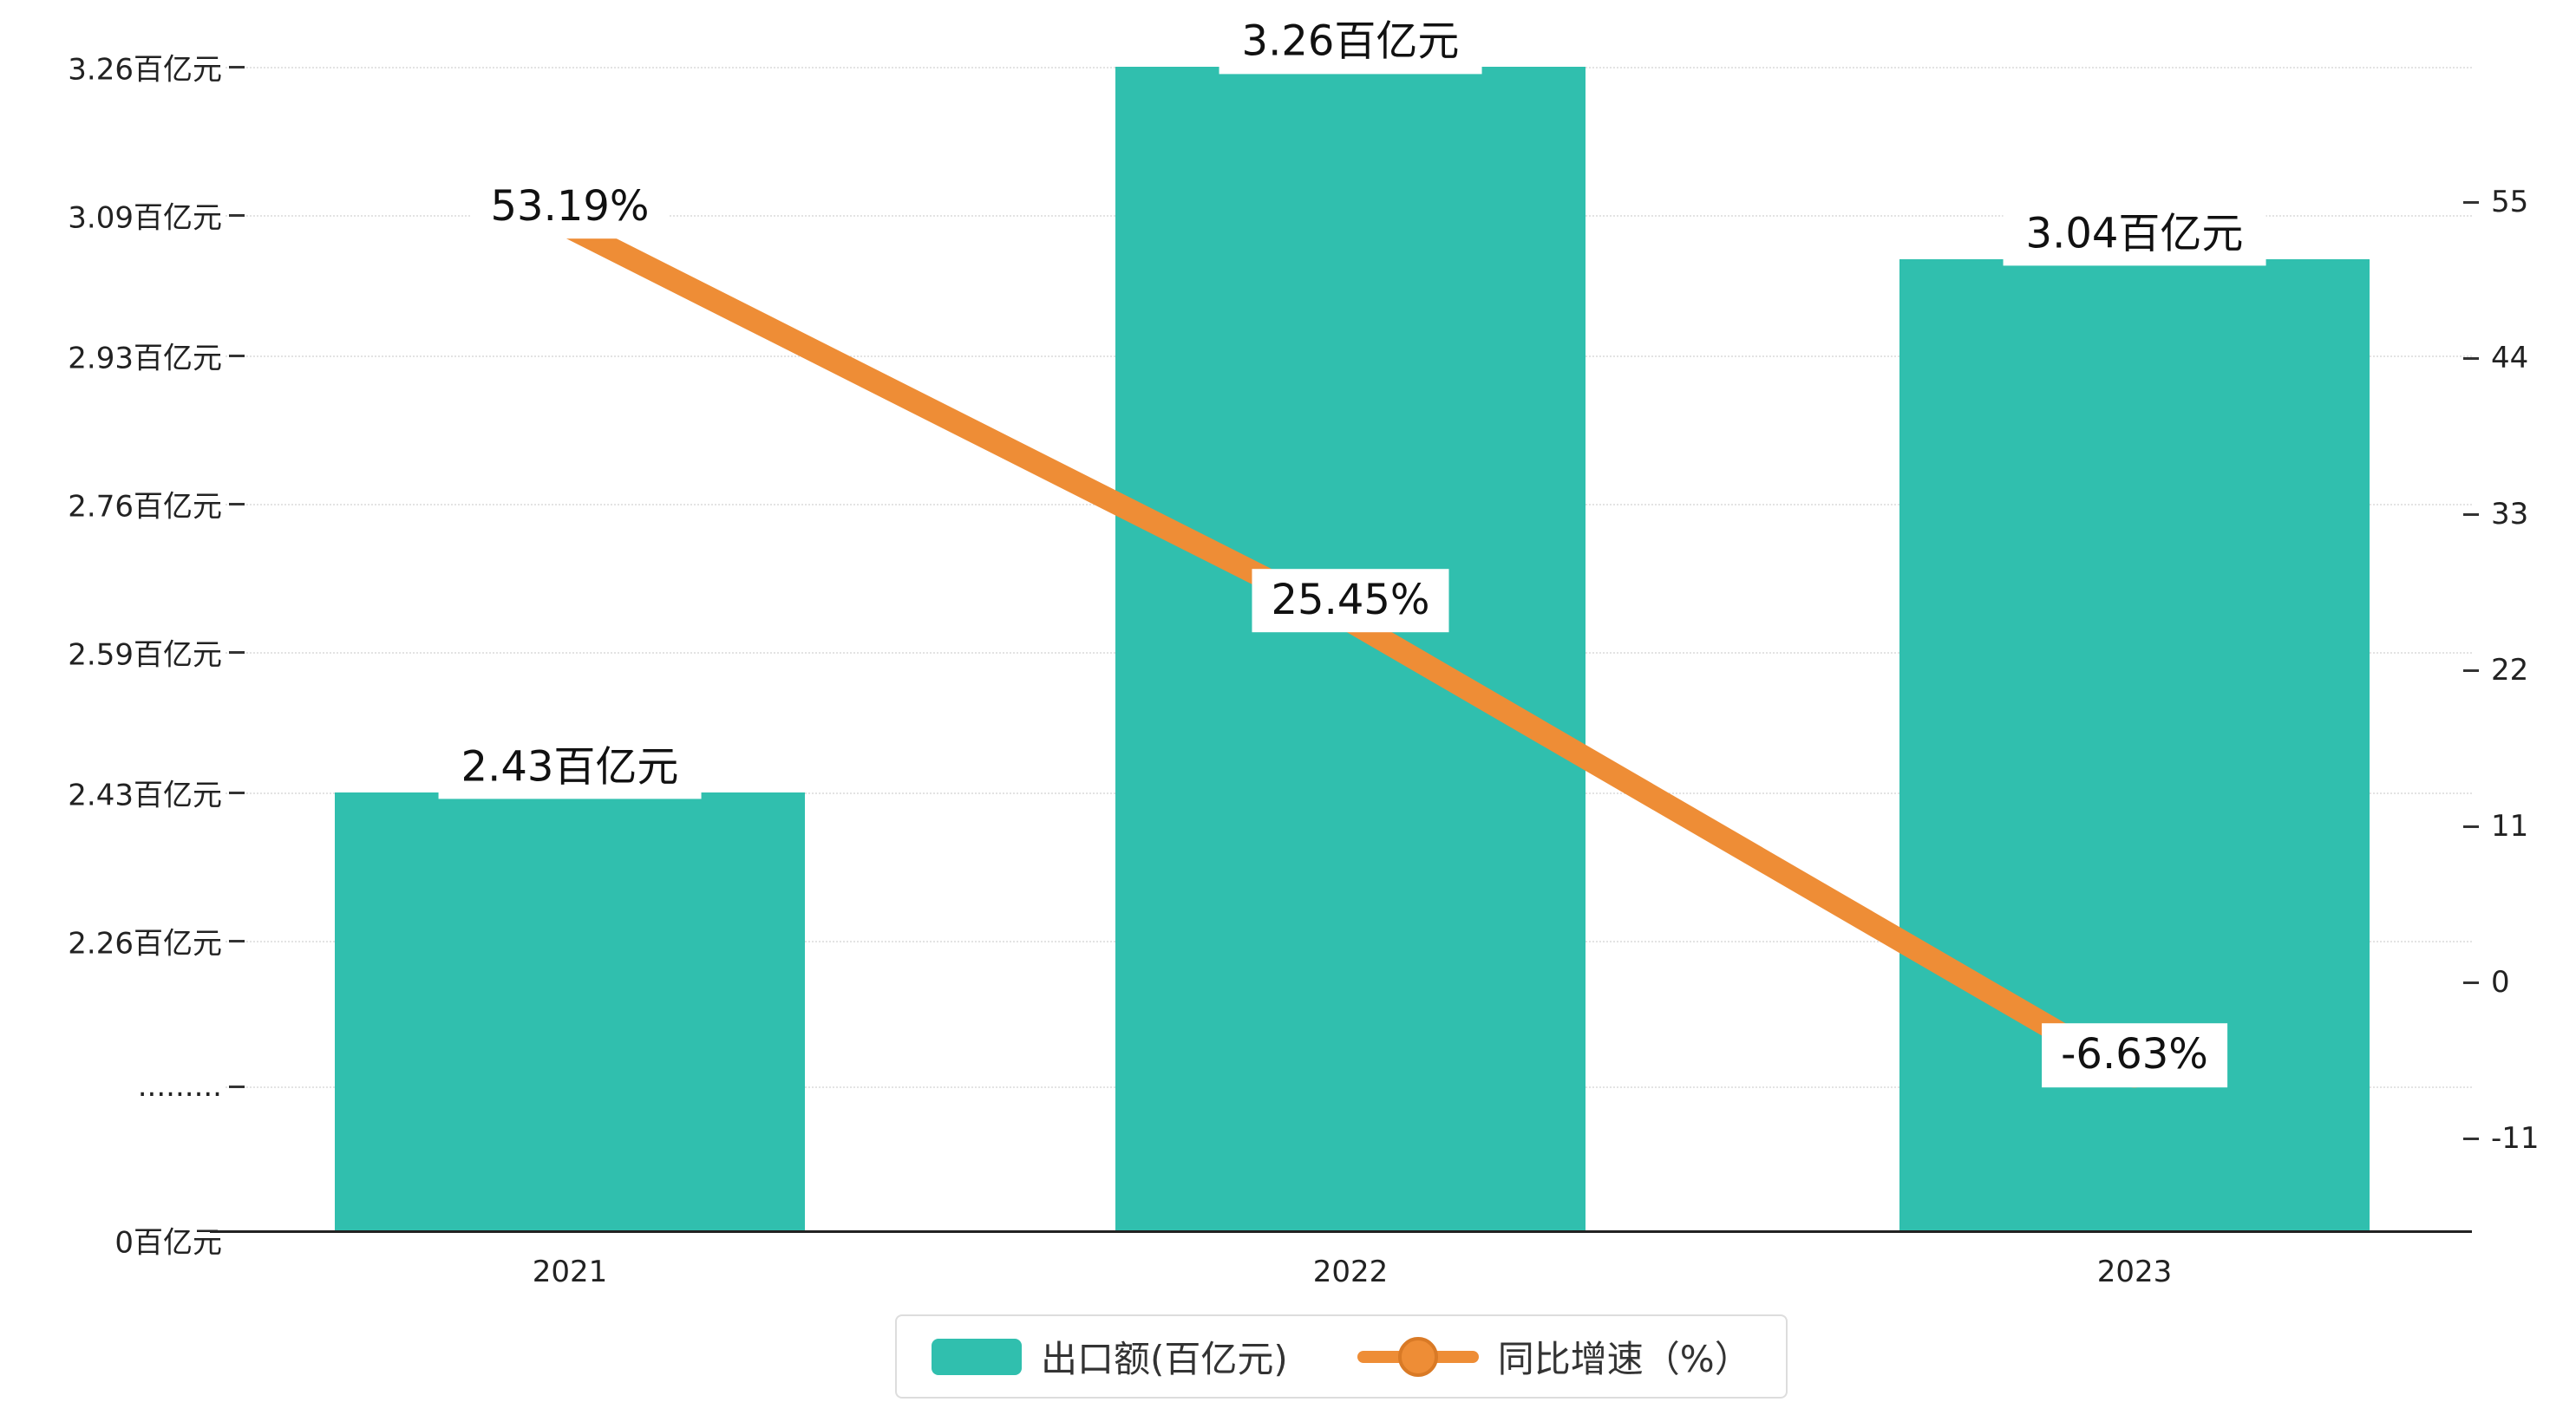 This screenshot has width=2576, height=1415. Describe the element at coordinates (145, 795) in the screenshot. I see `y-axis-left-tick-label: 2.43百亿元` at that location.